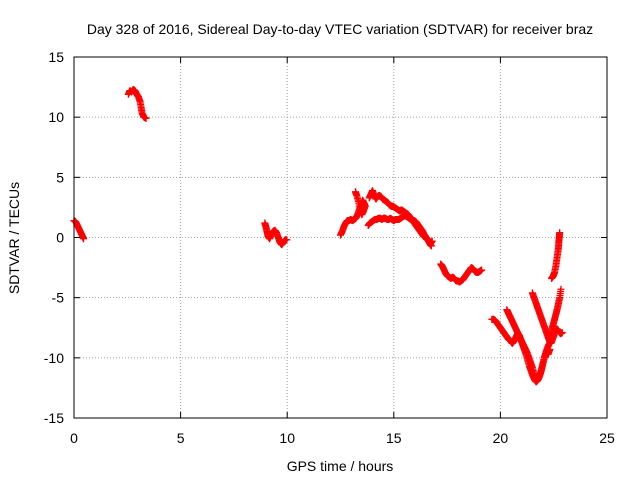 This screenshot has height=480, width=640. Describe the element at coordinates (14, 238) in the screenshot. I see `y-axis-label: SDTVAR / TECUs` at that location.